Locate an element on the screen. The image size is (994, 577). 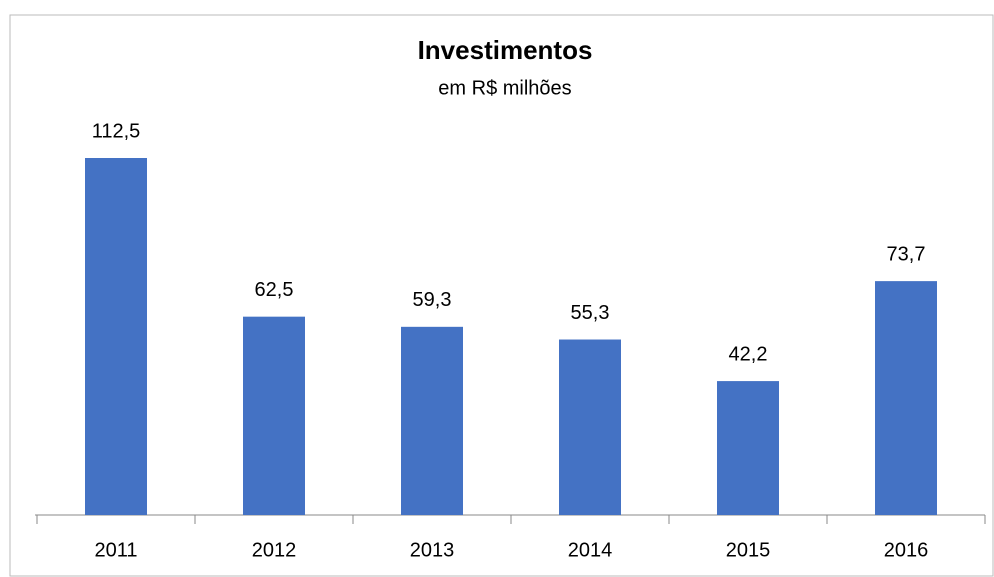
chart-title: Investimentos is located at coordinates (505, 50).